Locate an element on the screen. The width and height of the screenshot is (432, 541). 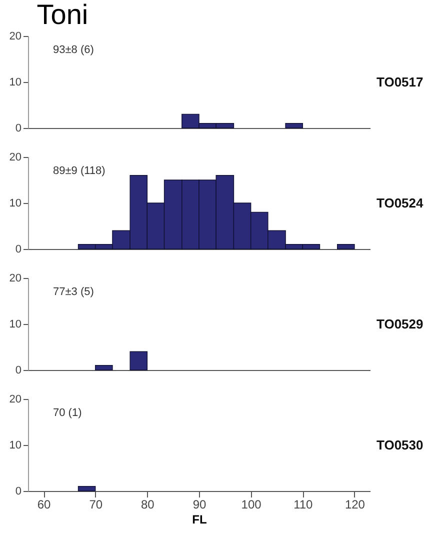
x-tick-label: 100 is located at coordinates (251, 505).